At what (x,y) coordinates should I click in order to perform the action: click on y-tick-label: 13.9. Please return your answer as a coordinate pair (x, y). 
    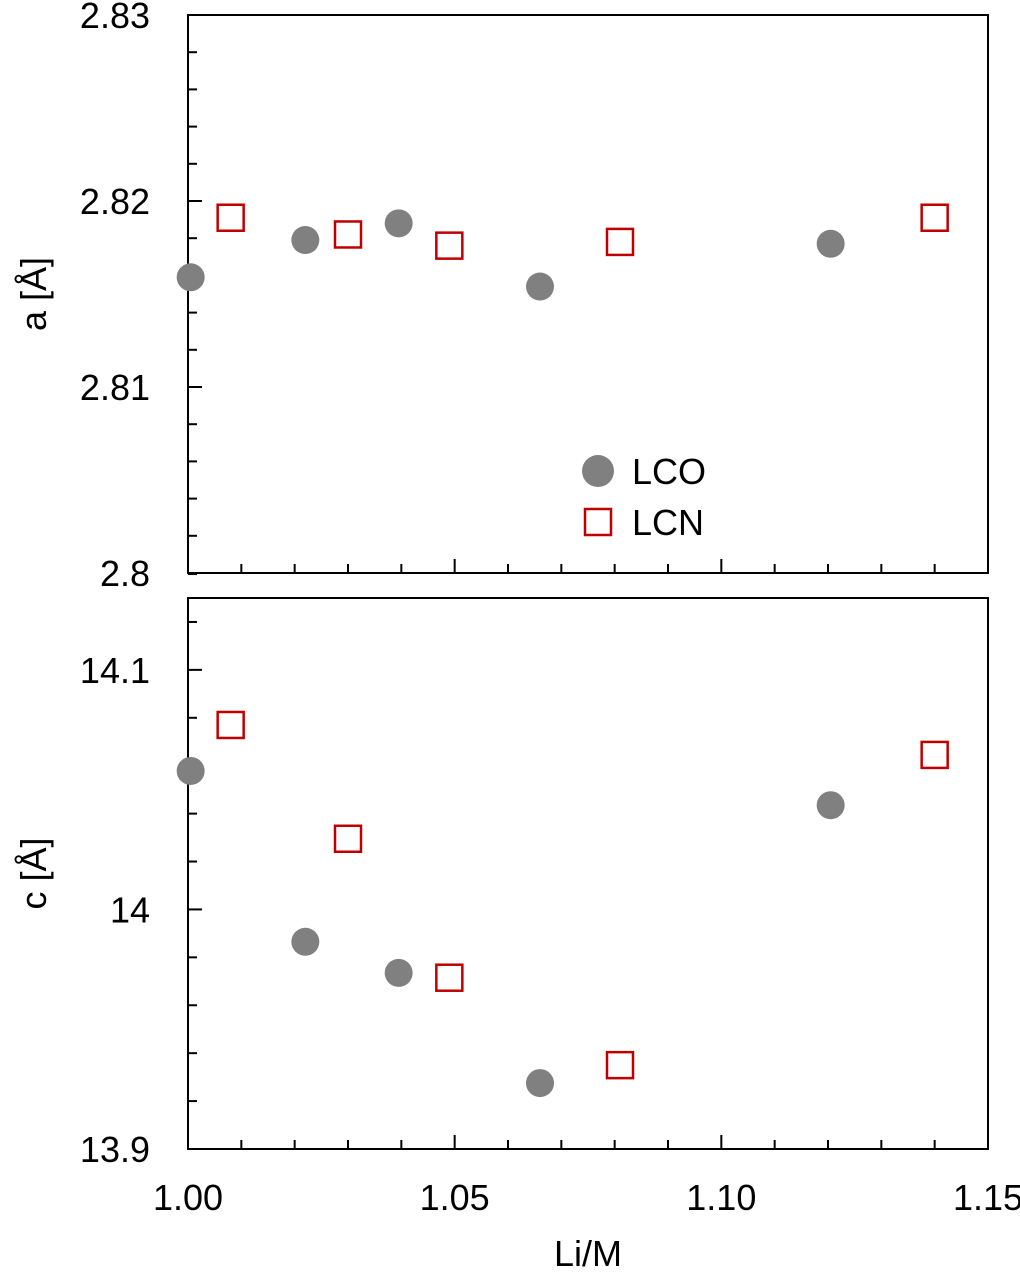
    Looking at the image, I should click on (115, 1149).